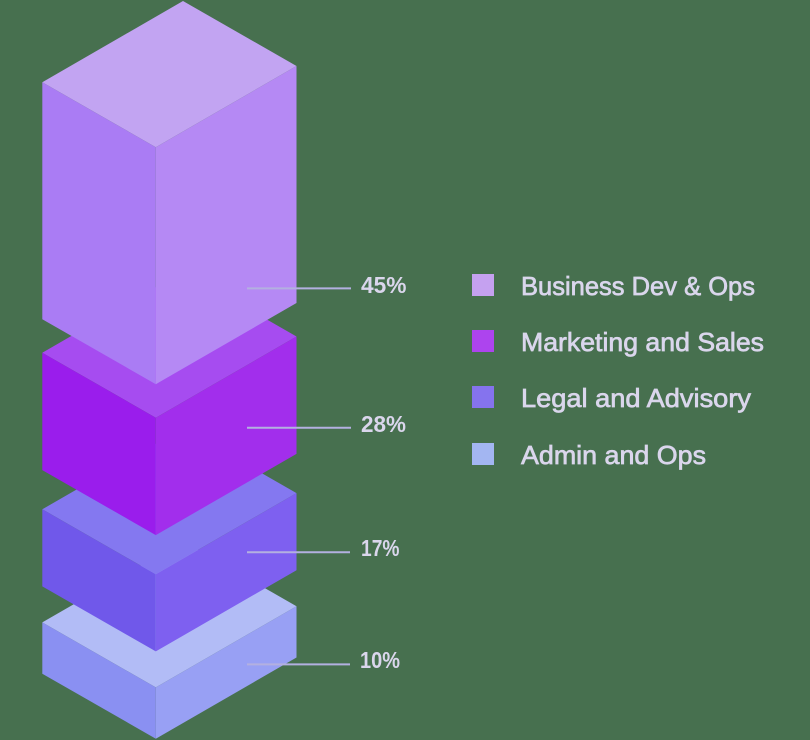 This screenshot has width=810, height=740. Describe the element at coordinates (380, 548) in the screenshot. I see `svg-text: 17%` at that location.